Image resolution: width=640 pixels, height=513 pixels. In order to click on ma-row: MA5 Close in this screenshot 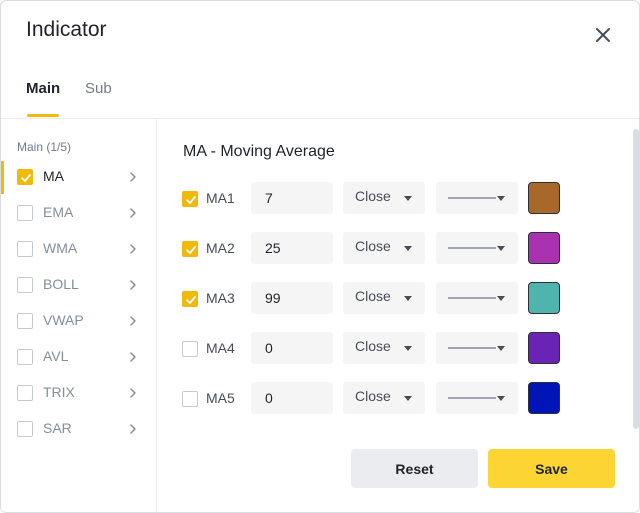, I will do `click(381, 399)`.